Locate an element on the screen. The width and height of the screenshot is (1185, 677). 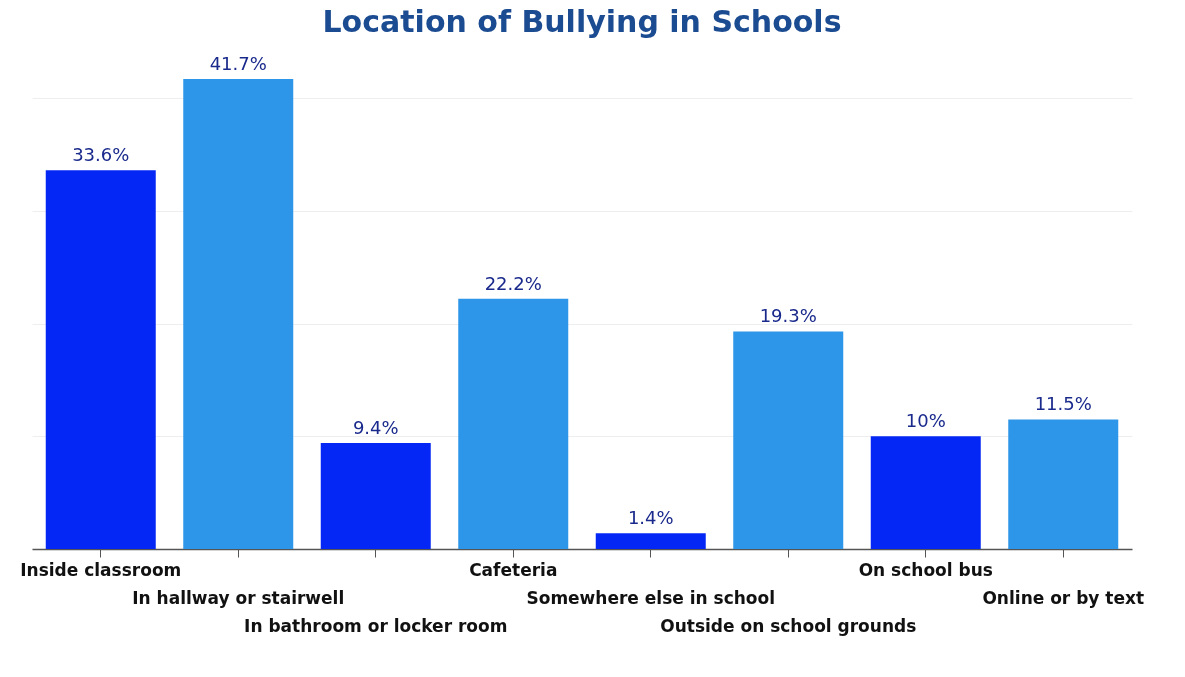
data-label: 19.3% is located at coordinates (788, 316).